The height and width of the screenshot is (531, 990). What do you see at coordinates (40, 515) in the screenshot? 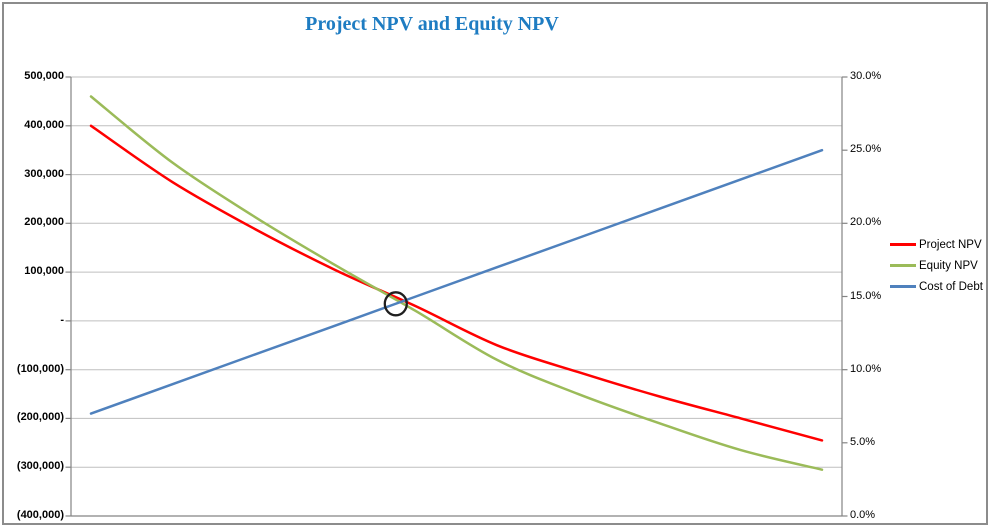
I see `left-axis-tick-label: (400,000)` at bounding box center [40, 515].